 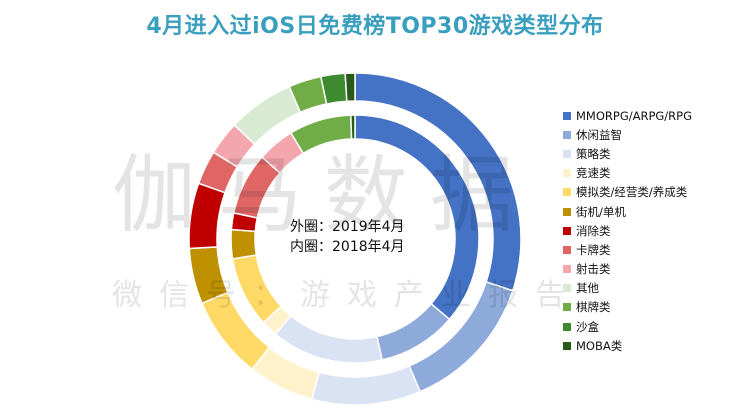 I want to click on legend-label: 射击类, so click(x=593, y=269).